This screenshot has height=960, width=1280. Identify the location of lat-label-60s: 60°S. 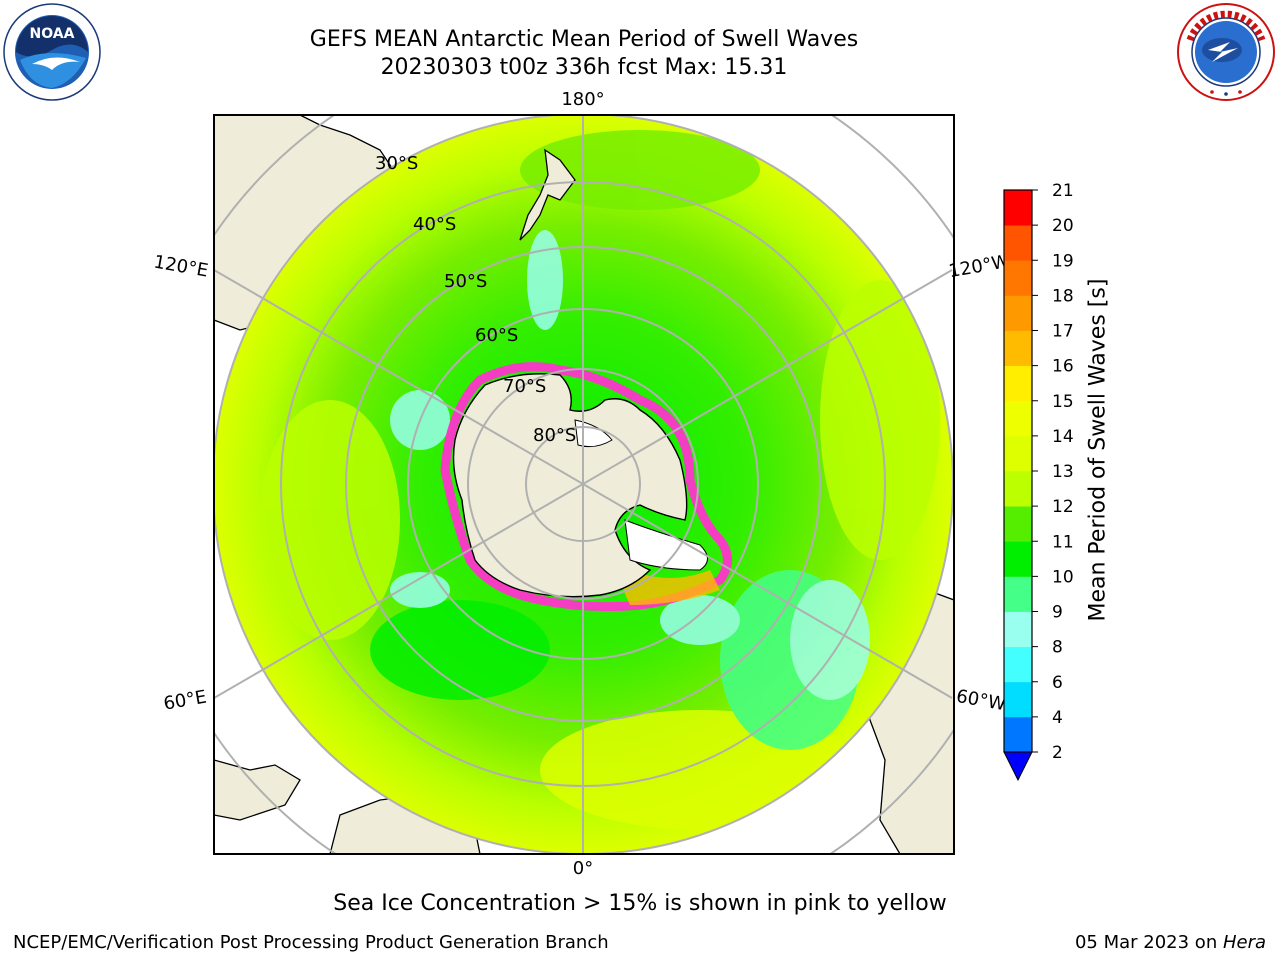
(496, 335).